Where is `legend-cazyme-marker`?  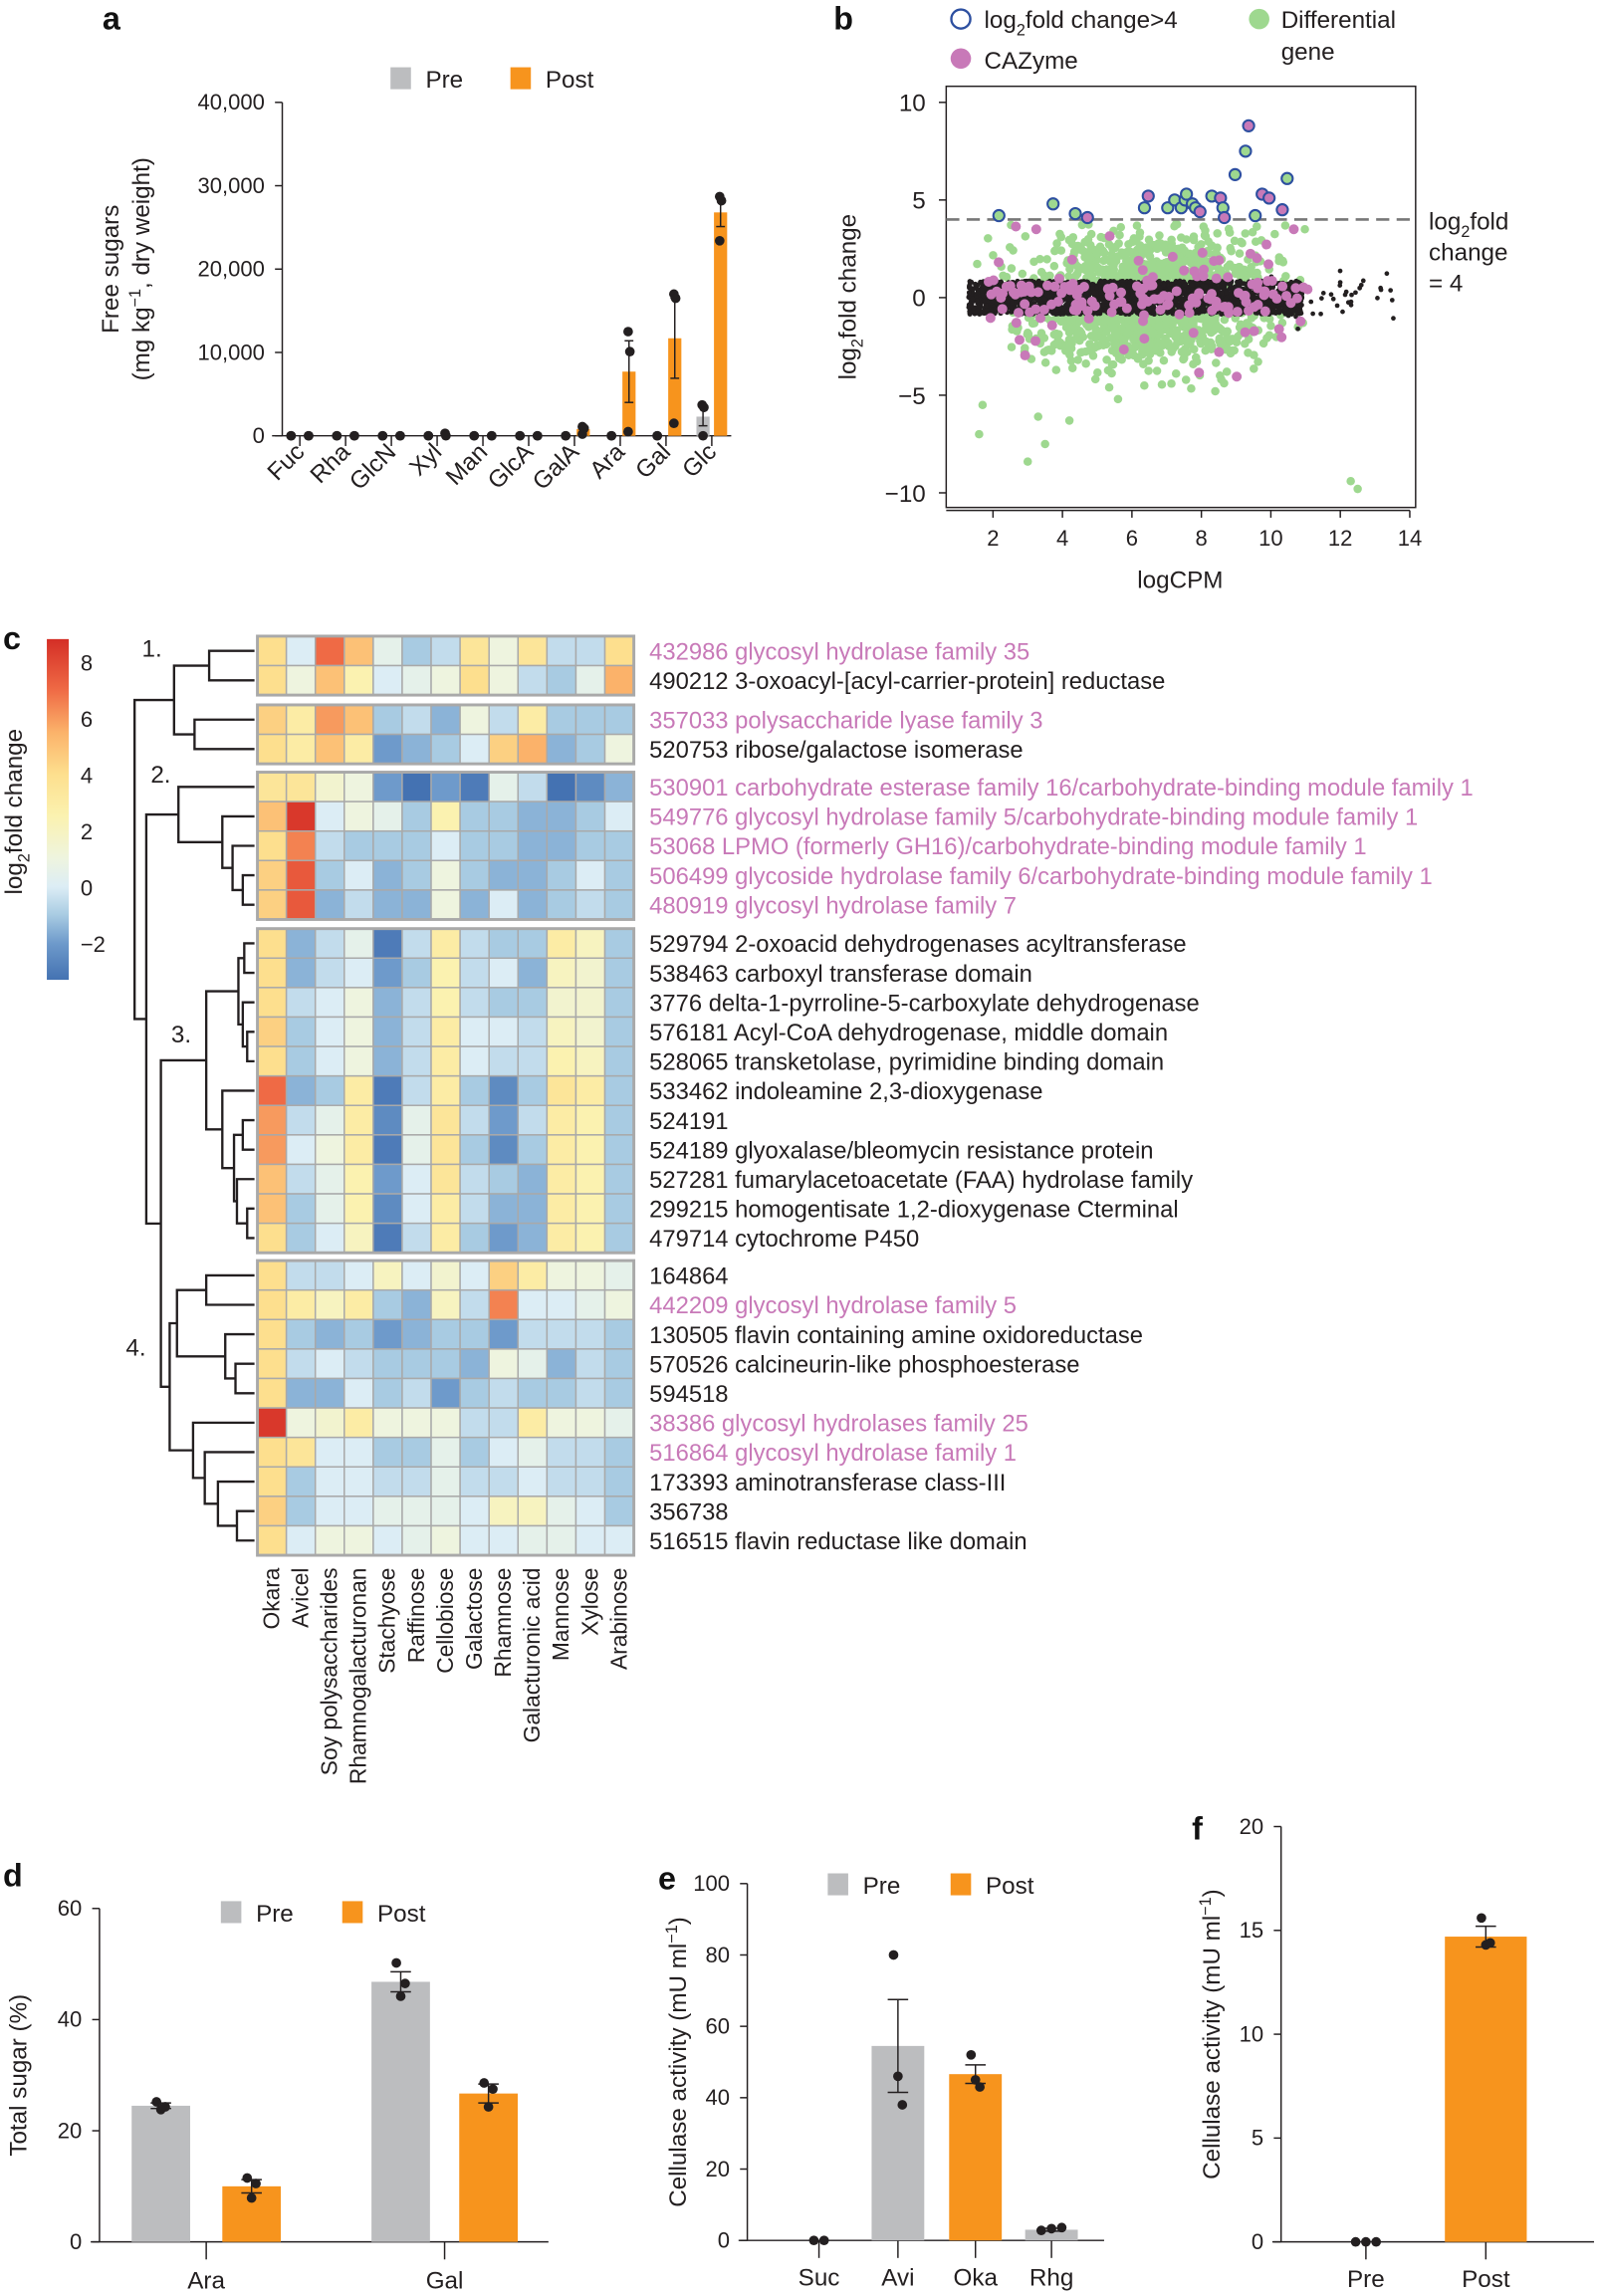 legend-cazyme-marker is located at coordinates (961, 59).